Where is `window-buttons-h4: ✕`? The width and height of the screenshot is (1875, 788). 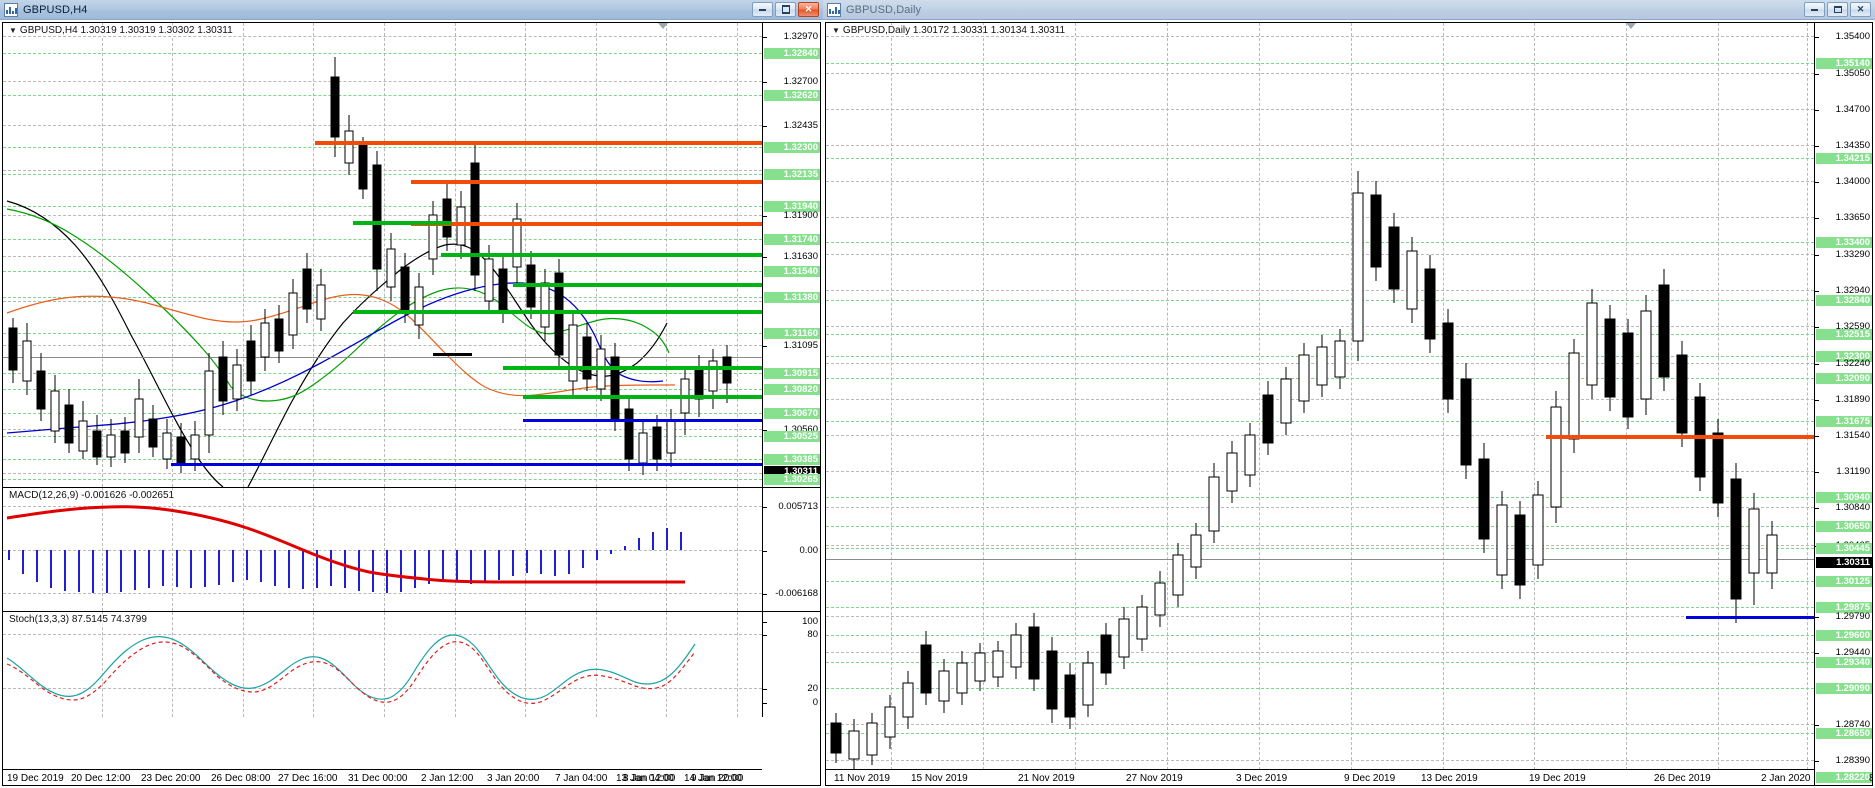 window-buttons-h4: ✕ is located at coordinates (786, 9).